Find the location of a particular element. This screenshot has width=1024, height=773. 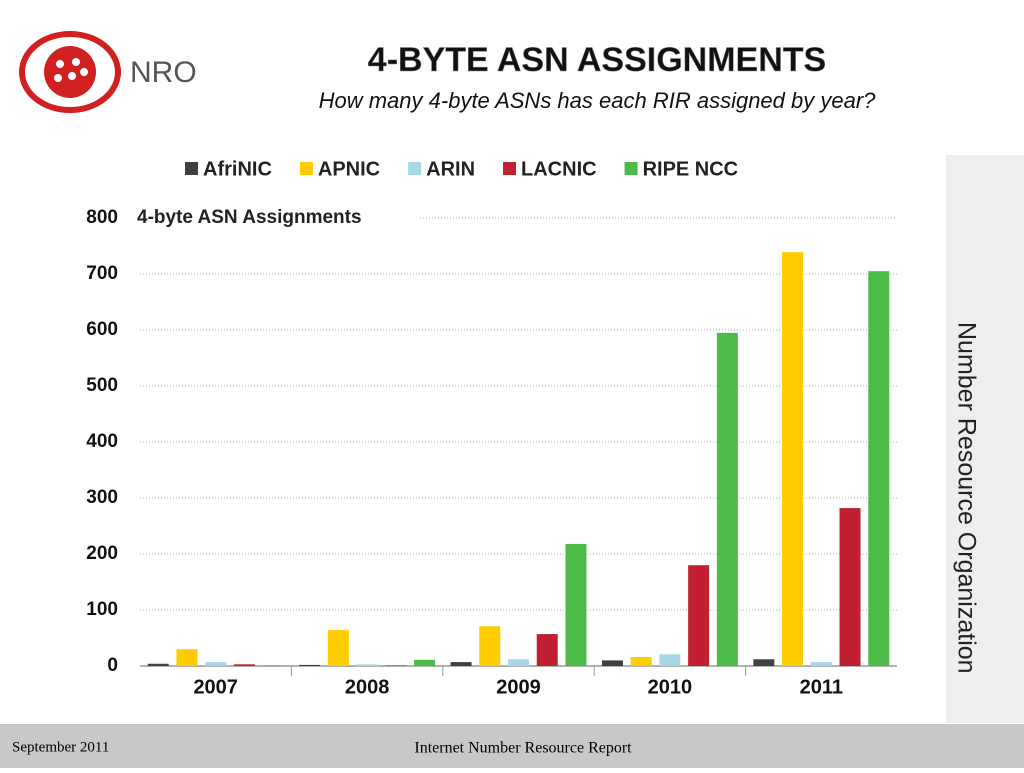

x-tick-label: 2009 is located at coordinates (518, 687).